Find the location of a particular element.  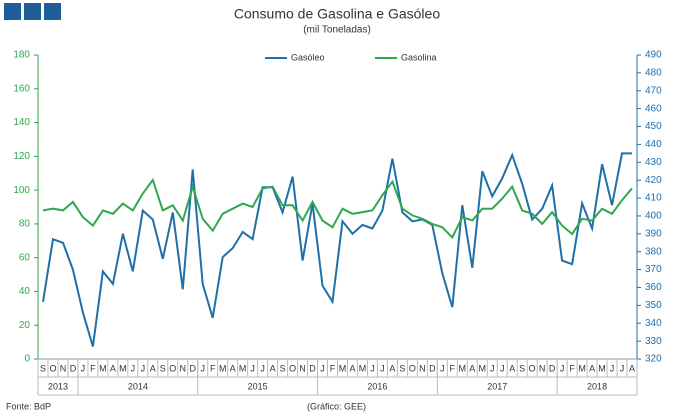

year-label: 2017 is located at coordinates (497, 386).